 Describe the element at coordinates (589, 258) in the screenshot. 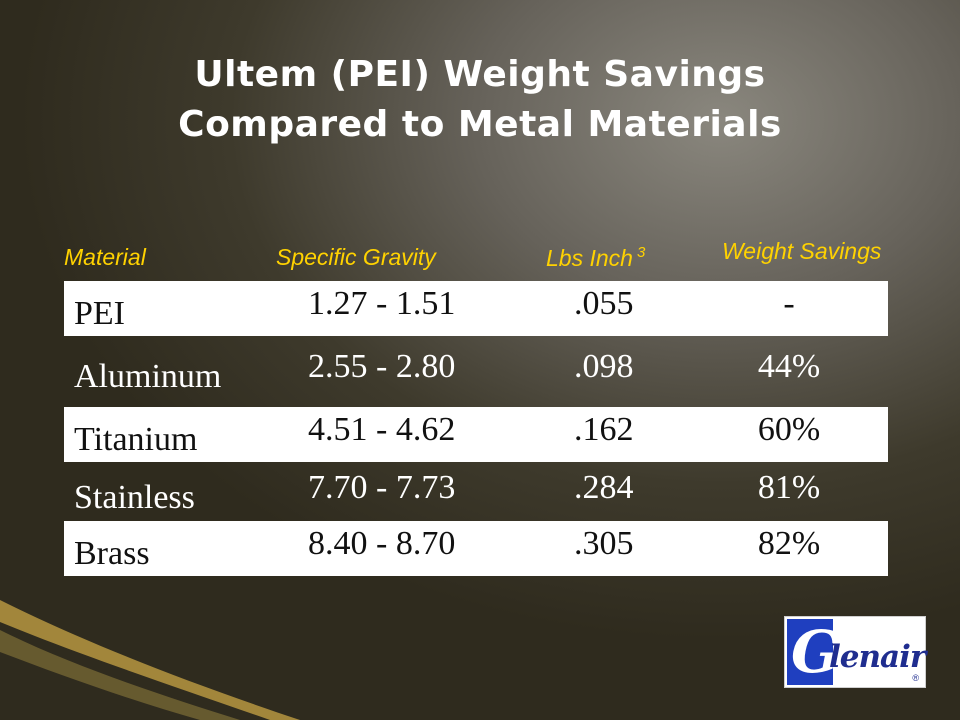

I see `header-lbs-inch-label: Lbs Inch` at that location.